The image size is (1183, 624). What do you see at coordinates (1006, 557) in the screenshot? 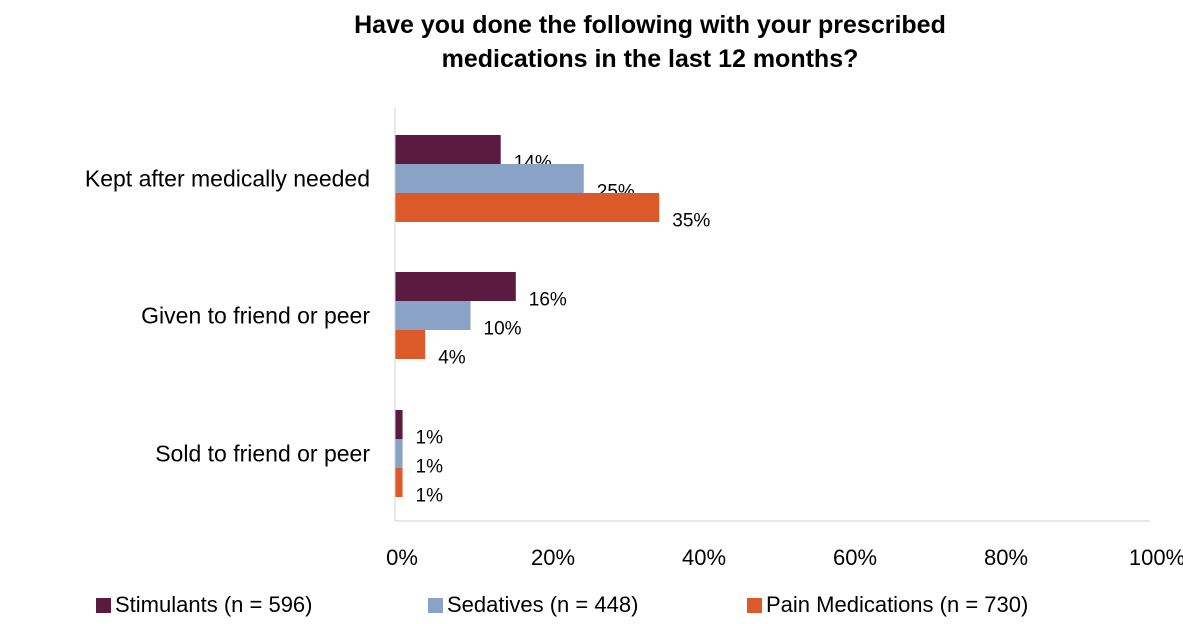
I see `x-tick-label-4: 80%` at bounding box center [1006, 557].